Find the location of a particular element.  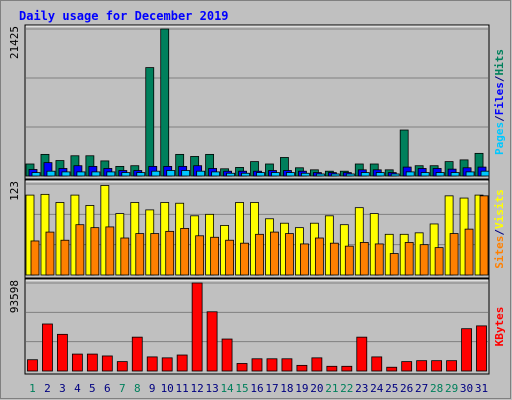

chart-title: Daily usage for December 2019 is located at coordinates (124, 16).